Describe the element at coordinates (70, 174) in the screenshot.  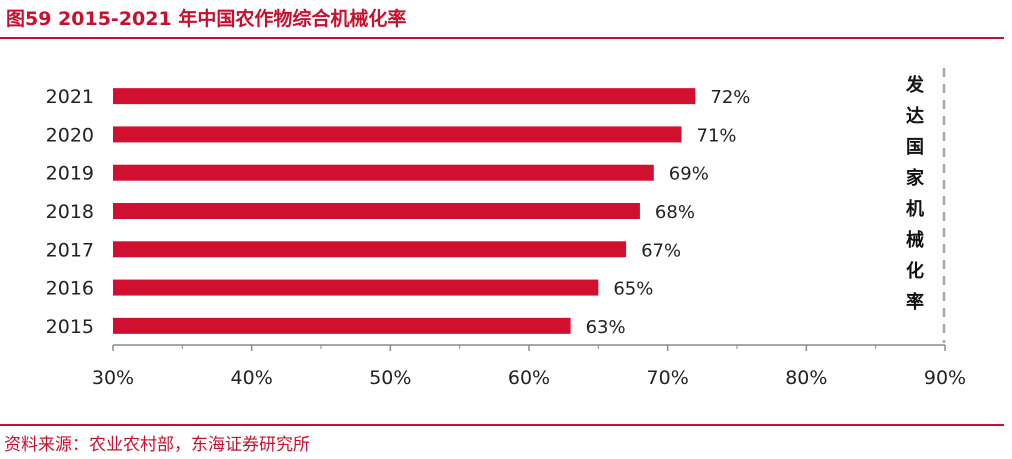
I see `category-label-2019: 2019` at that location.